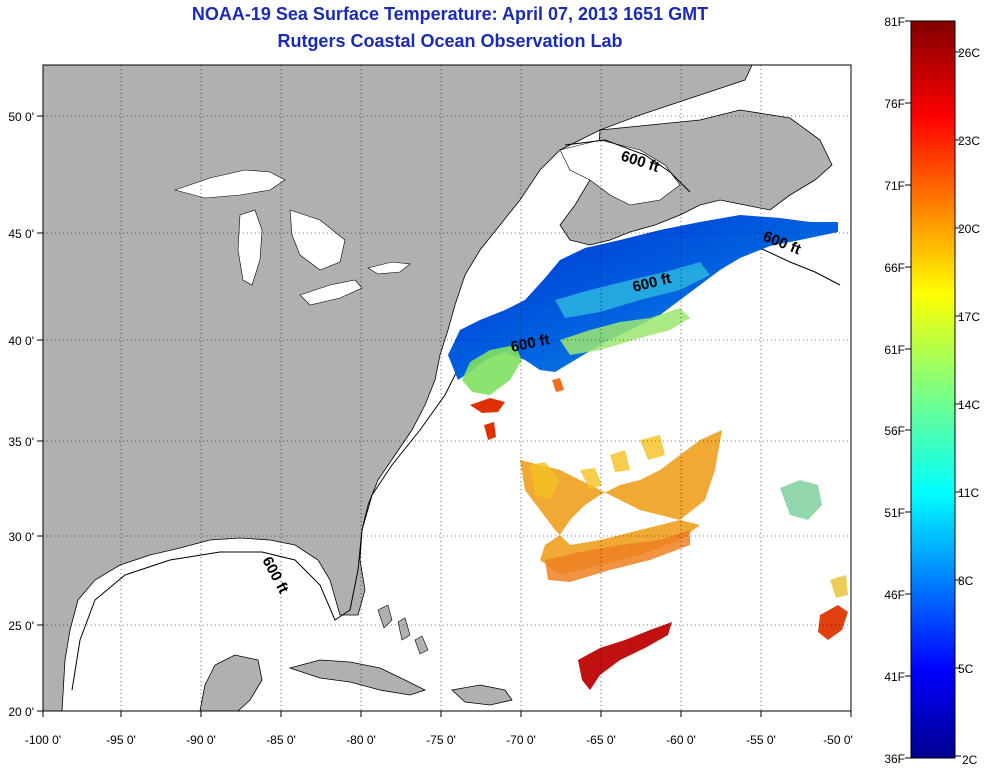 The image size is (984, 770). Describe the element at coordinates (389, 268) in the screenshot. I see `lake-ontario` at that location.